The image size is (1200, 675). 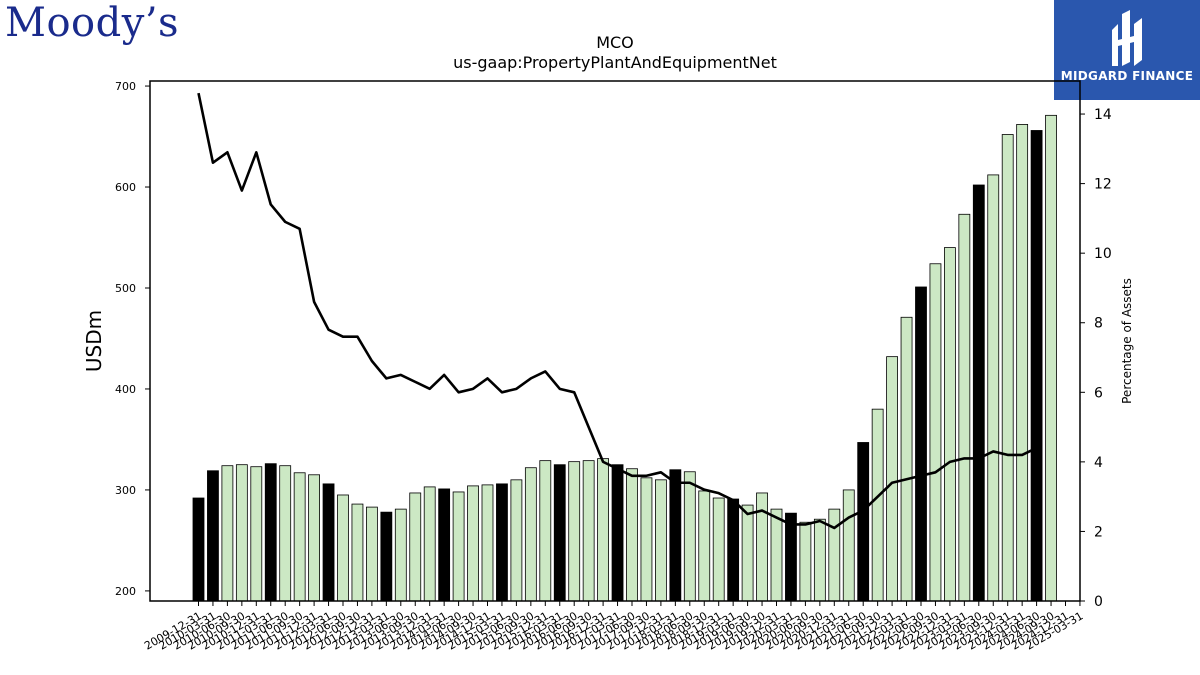 What do you see at coordinates (1096, 358) in the screenshot?
I see `y2-axis: 0 2 4 6 8 10 12 14` at bounding box center [1096, 358].